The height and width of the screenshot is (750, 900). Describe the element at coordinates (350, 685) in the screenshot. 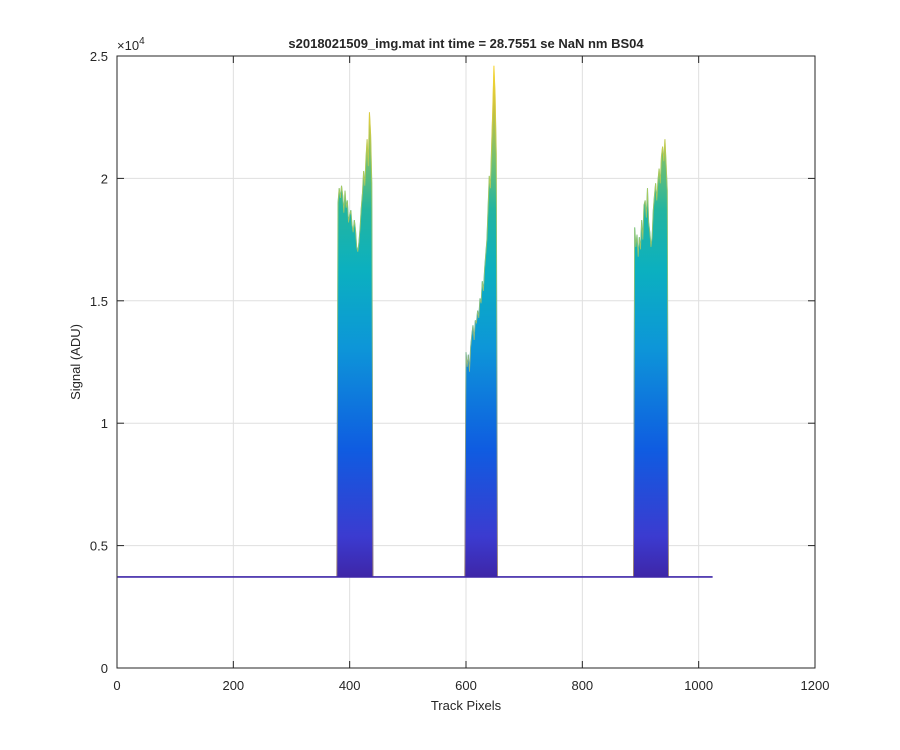

I see `x-tick-label: 400` at that location.